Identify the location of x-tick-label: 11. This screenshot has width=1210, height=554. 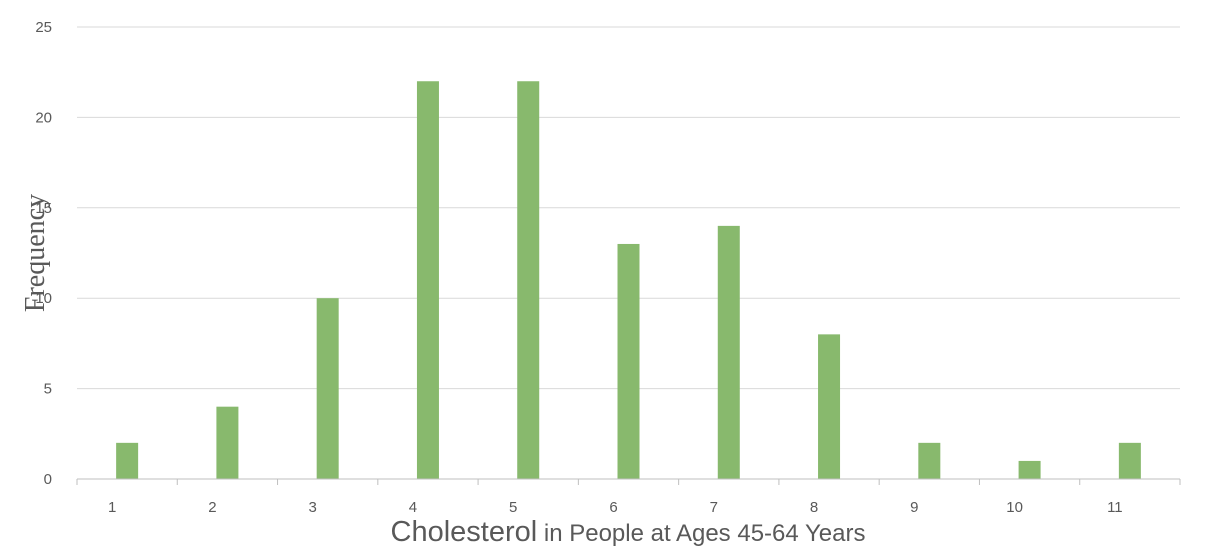
(1115, 507).